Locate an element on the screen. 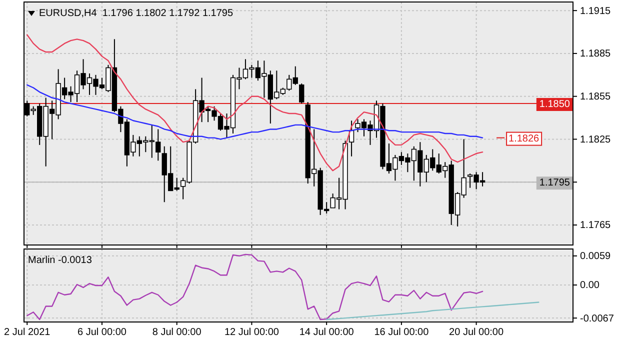 This screenshot has width=620, height=345. x-tick-label: 6 Jul 00:00 is located at coordinates (102, 332).